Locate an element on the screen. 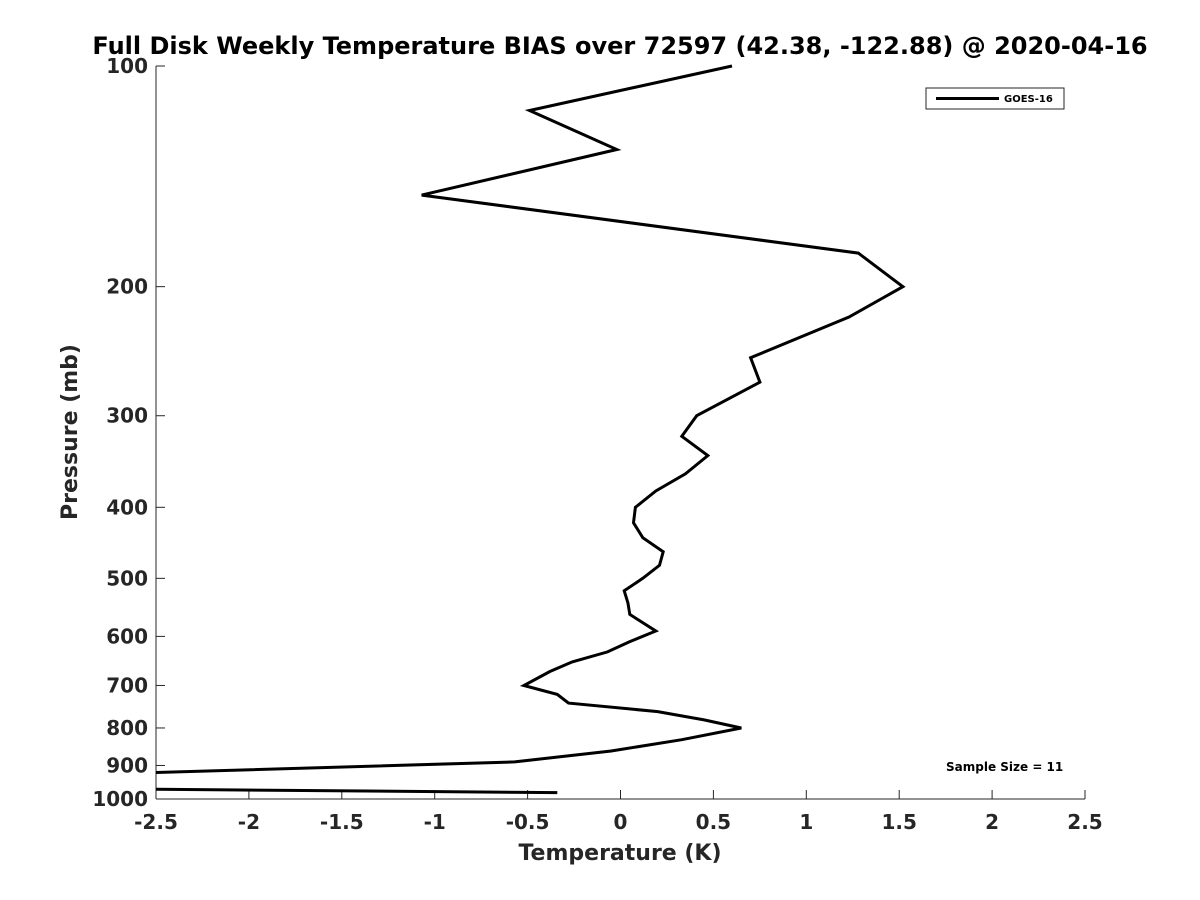 The height and width of the screenshot is (900, 1200). y-tick-label: 500 is located at coordinates (127, 578).